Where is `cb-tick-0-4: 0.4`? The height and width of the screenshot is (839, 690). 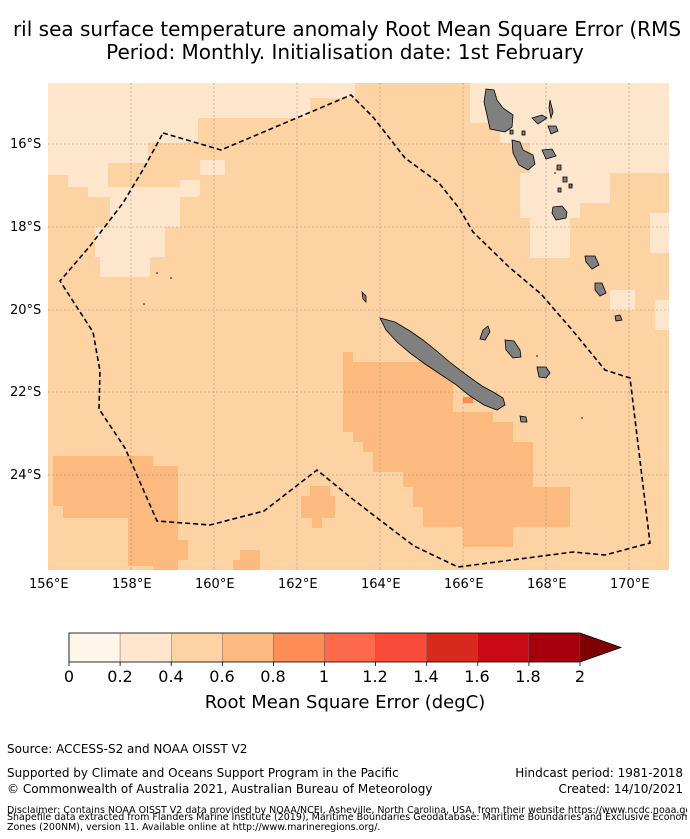 cb-tick-0-4: 0.4 is located at coordinates (171, 676).